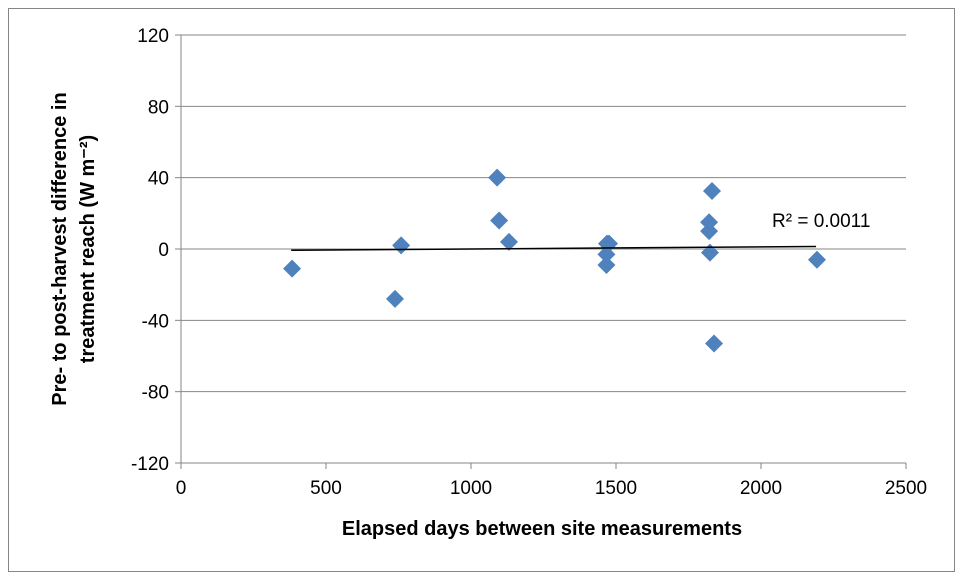  What do you see at coordinates (163, 250) in the screenshot?
I see `y-tick-label: 0` at bounding box center [163, 250].